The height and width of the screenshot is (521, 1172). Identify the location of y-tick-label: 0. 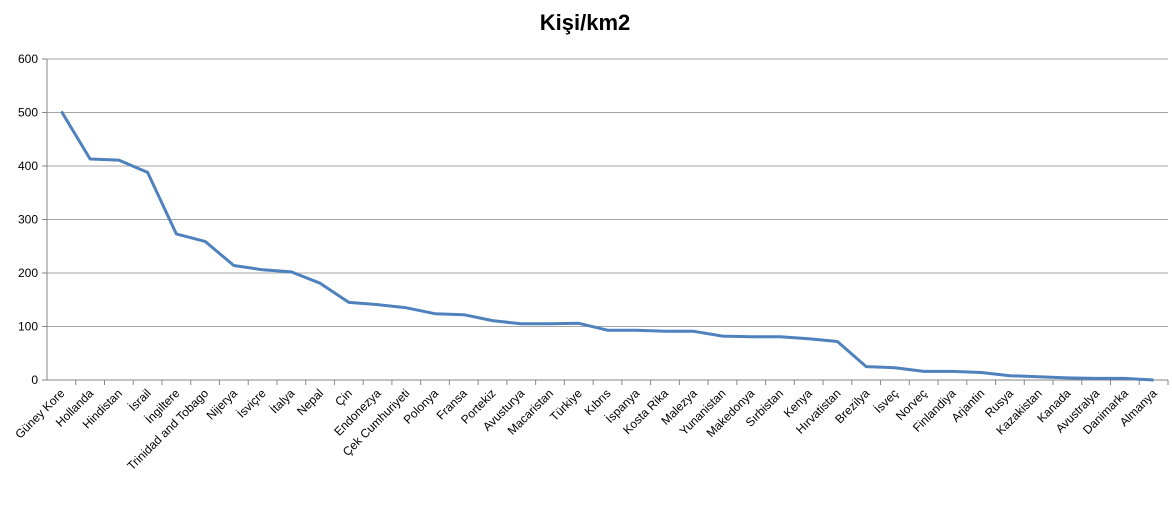
(34, 380).